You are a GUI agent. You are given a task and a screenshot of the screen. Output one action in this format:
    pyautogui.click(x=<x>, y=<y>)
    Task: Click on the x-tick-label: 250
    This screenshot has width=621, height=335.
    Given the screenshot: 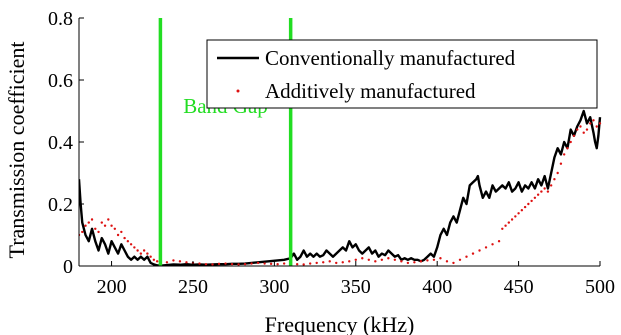 What is the action you would take?
    pyautogui.click(x=193, y=287)
    